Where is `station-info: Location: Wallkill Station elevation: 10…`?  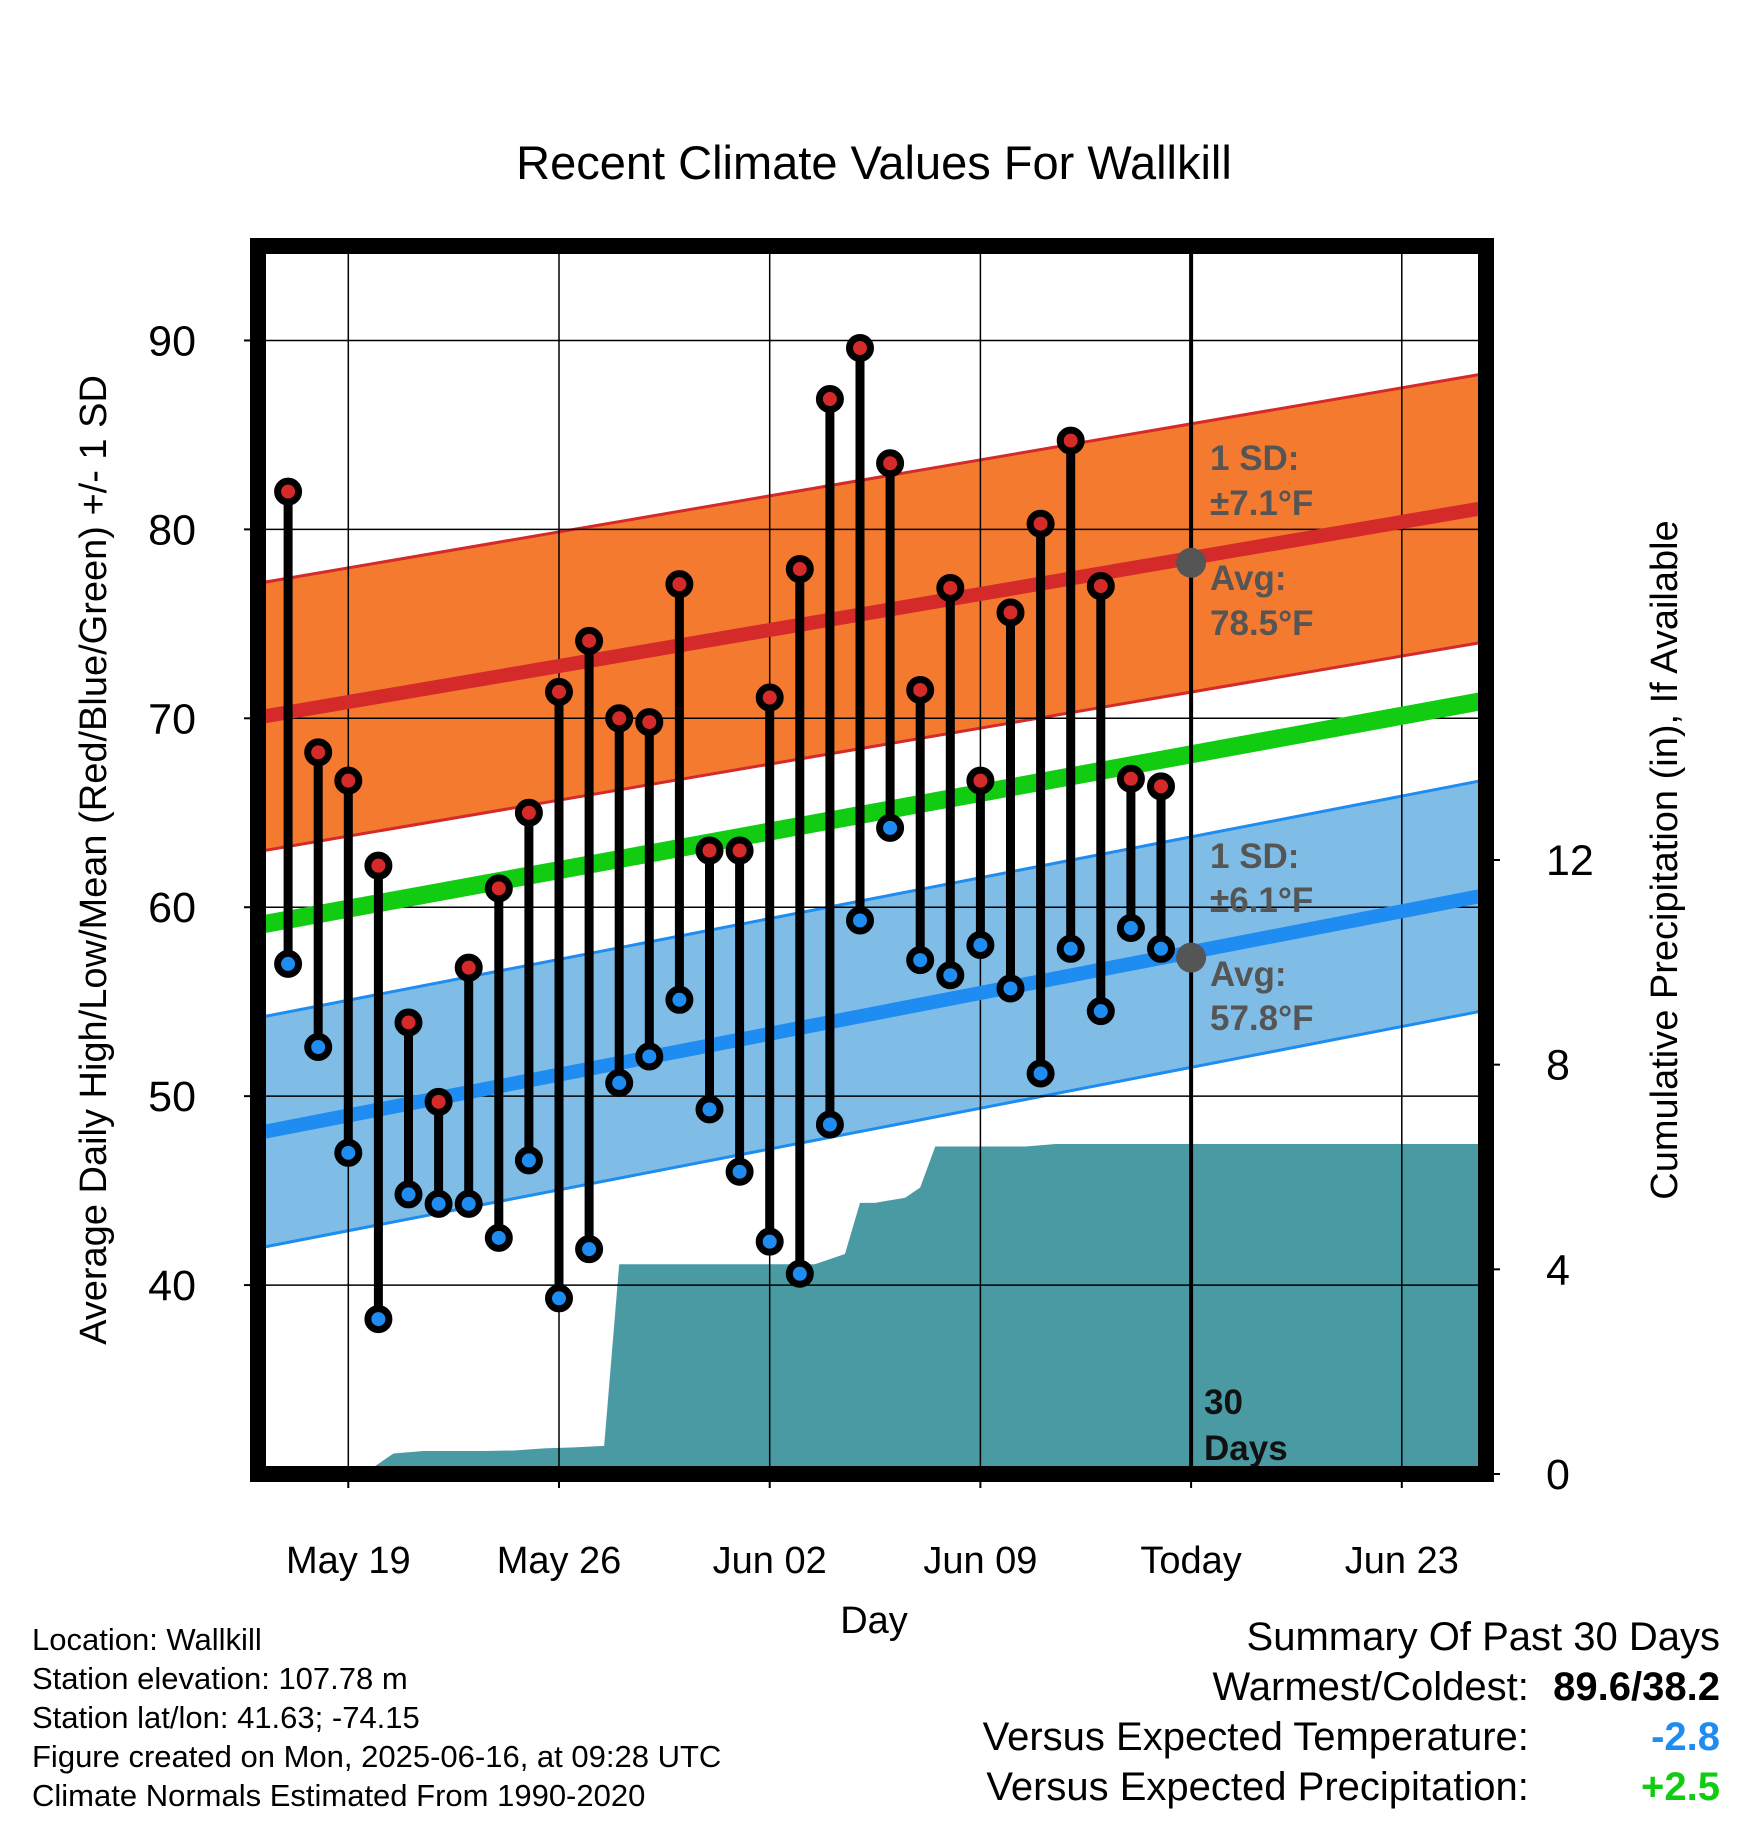
station-info: Location: Wallkill Station elevation: 10… is located at coordinates (376, 1717).